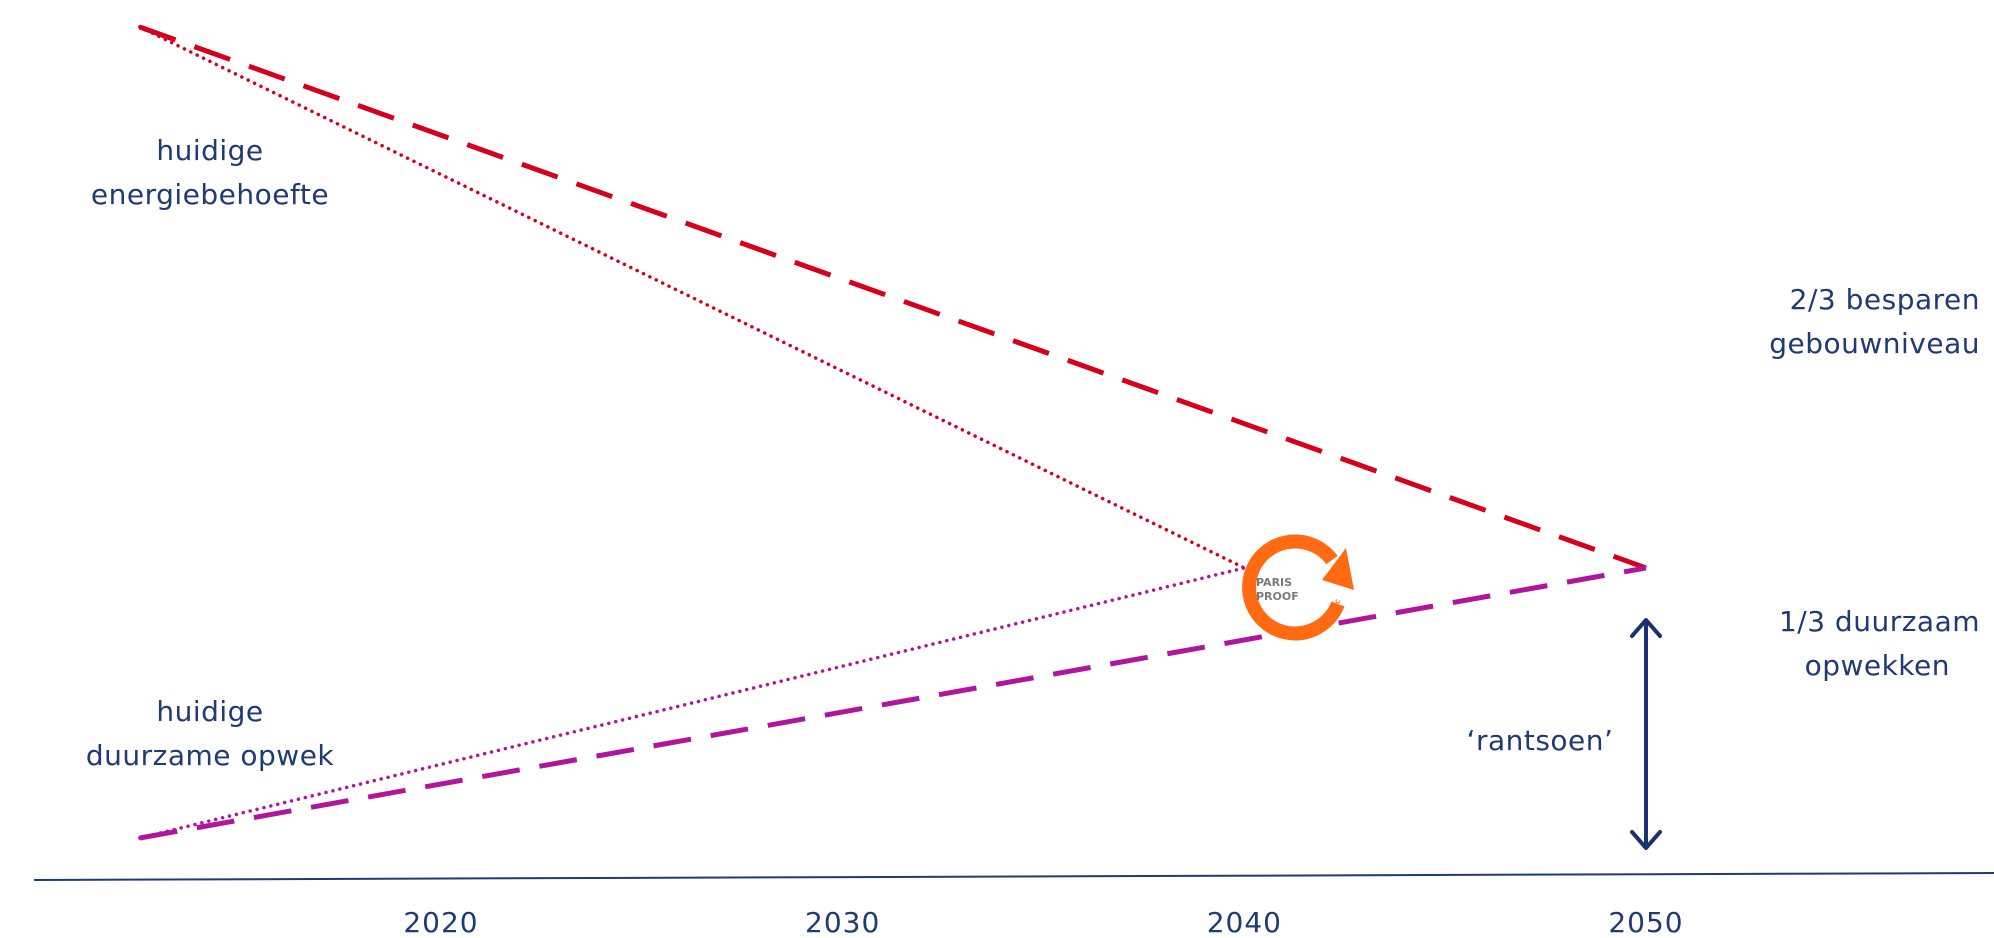 This screenshot has width=1994, height=938. I want to click on x-tick-labels: 2020 2030 2040 2050, so click(1043, 922).